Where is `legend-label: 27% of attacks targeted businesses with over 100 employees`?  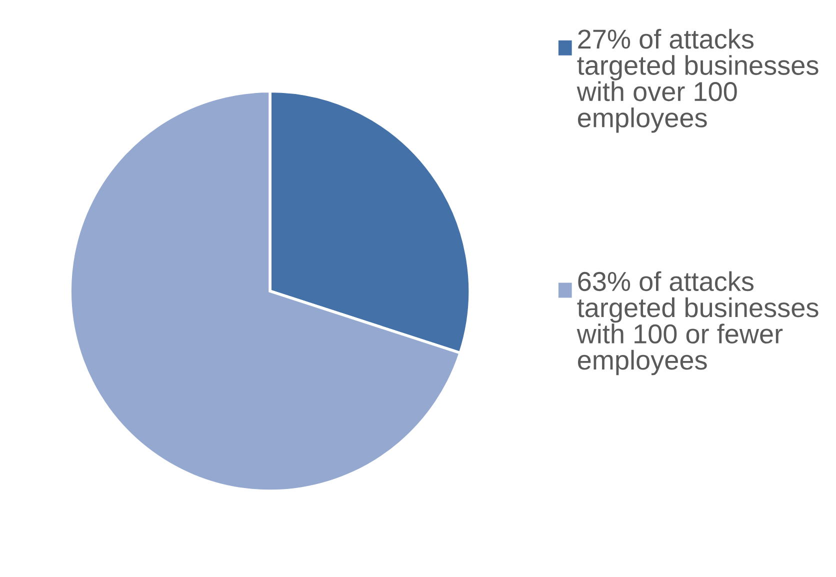
legend-label: 27% of attacks targeted businesses with over 100 employees is located at coordinates (697, 80).